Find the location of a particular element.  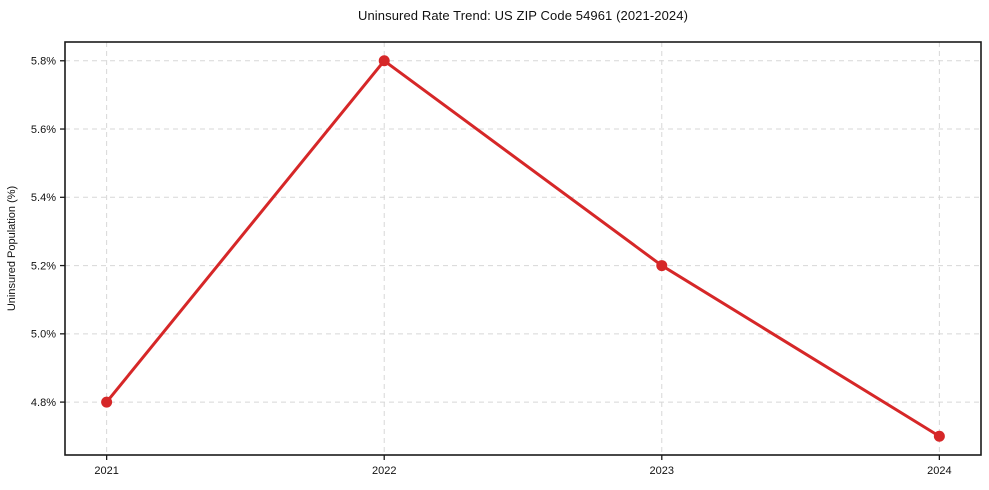

x-tick-label: 2023 is located at coordinates (662, 471).